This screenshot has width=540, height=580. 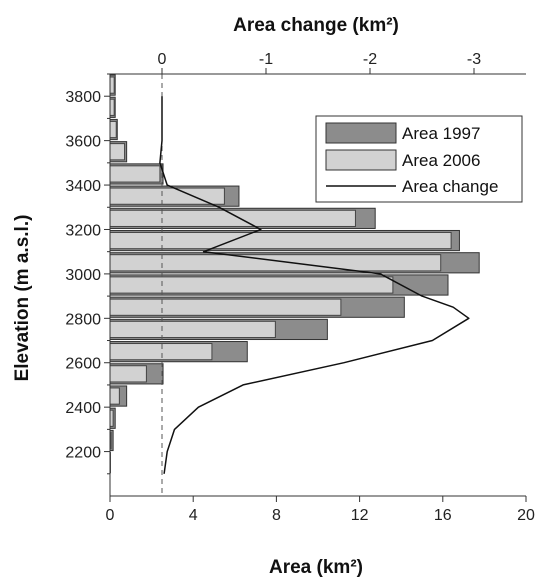 I want to click on legend-label-1997: Area 1997, so click(x=441, y=133).